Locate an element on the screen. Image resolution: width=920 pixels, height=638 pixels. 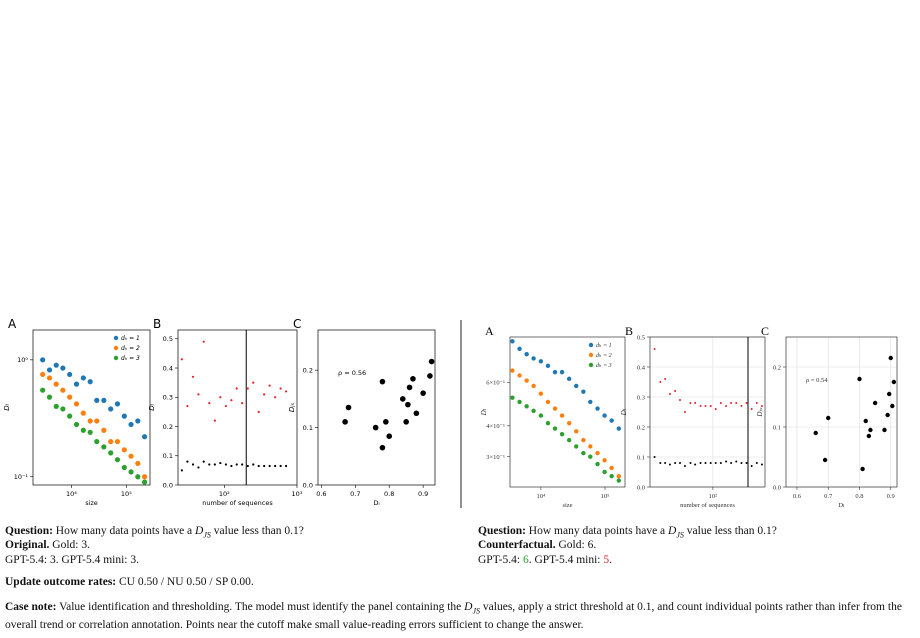
x-tick-label: 0.9 is located at coordinates (891, 496).